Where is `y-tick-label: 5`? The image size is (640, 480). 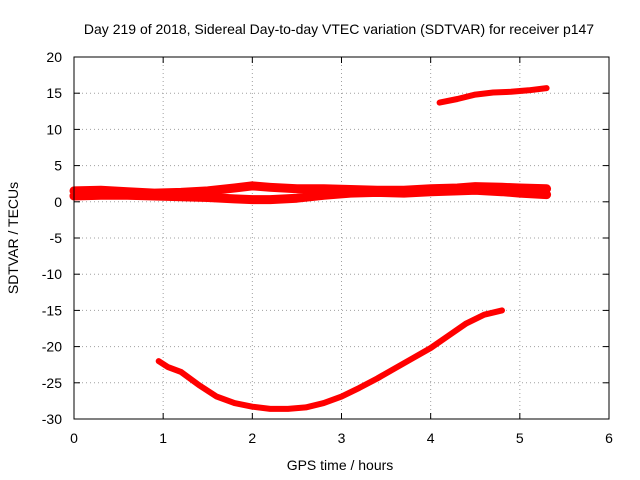 y-tick-label: 5 is located at coordinates (58, 166).